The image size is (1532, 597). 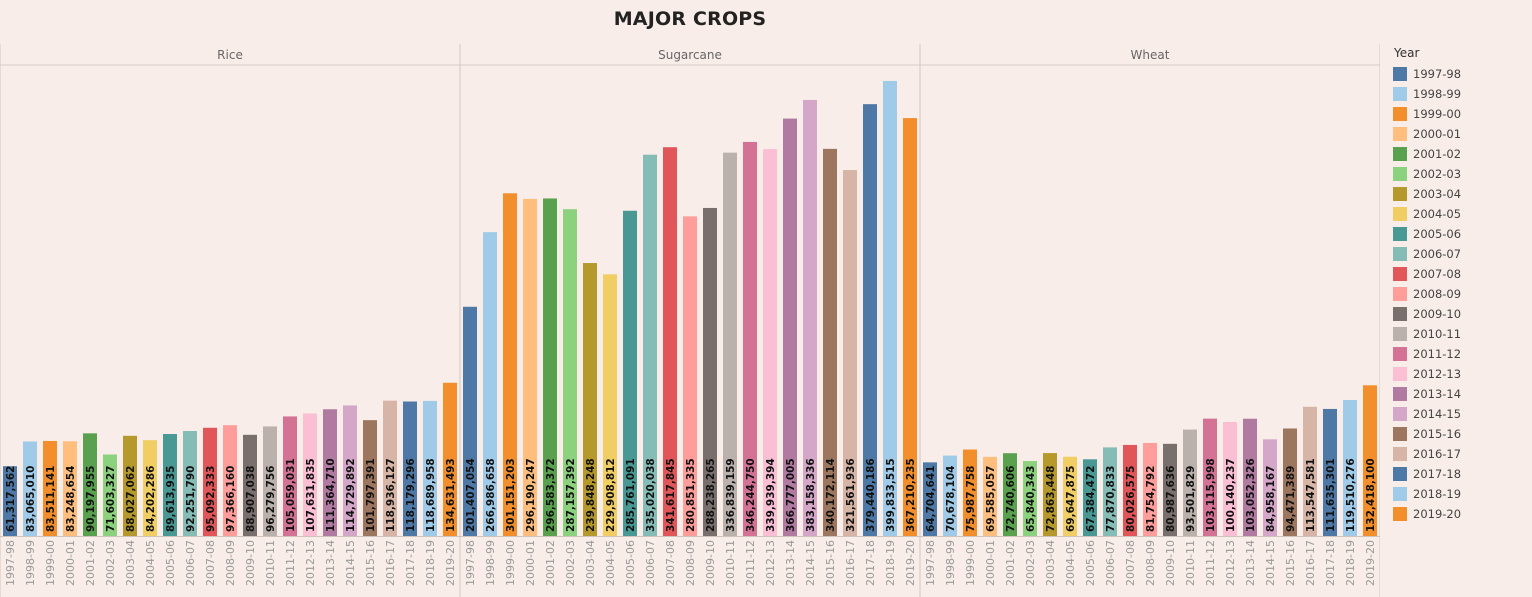 I want to click on data-label: 61,317,562, so click(x=11, y=499).